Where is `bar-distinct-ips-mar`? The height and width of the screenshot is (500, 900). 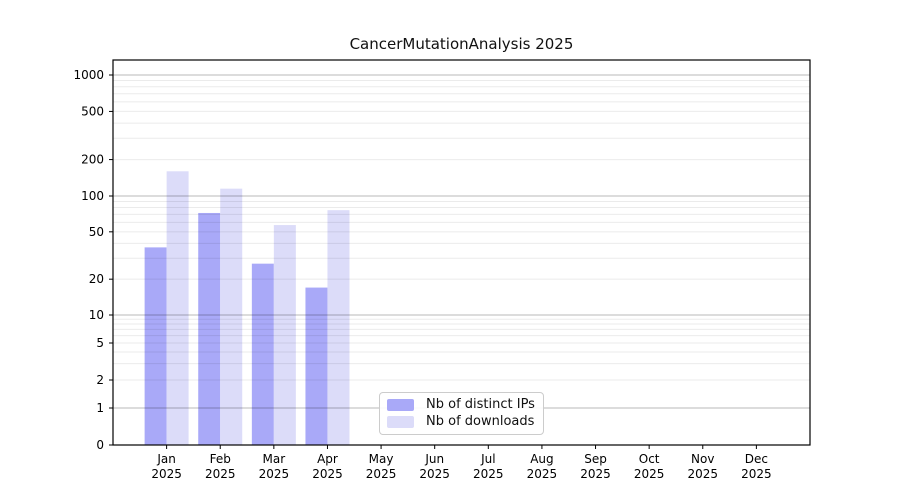 bar-distinct-ips-mar is located at coordinates (262, 354).